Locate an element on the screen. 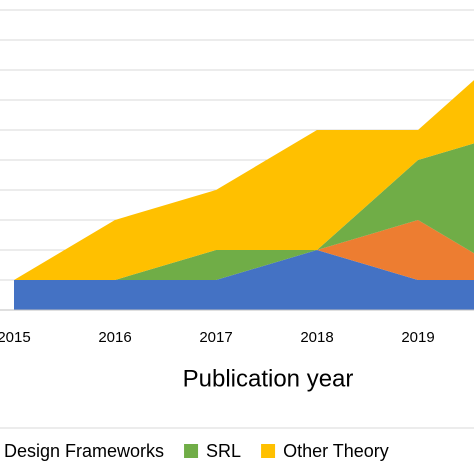 This screenshot has height=474, width=474. x-tick-label: 2019 is located at coordinates (417, 337).